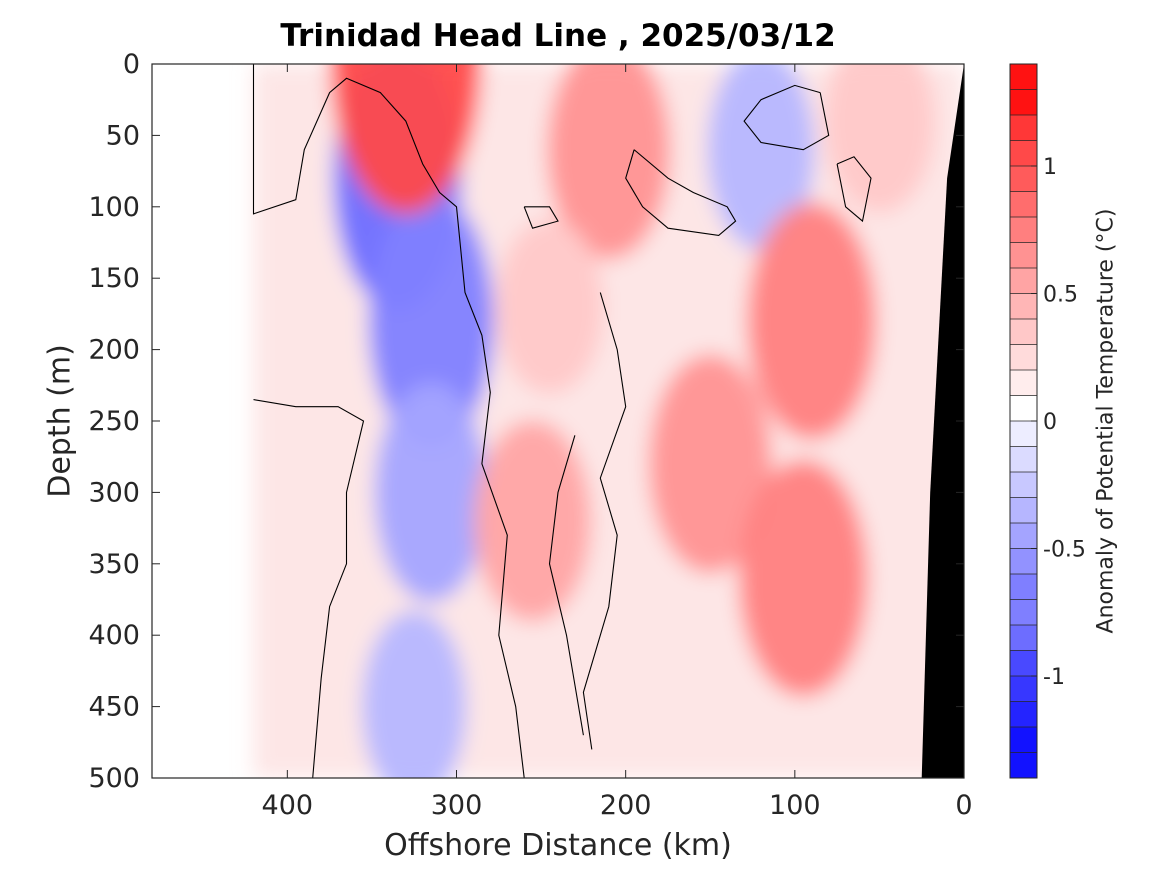  I want to click on colorbar-tick-label-2: 0, so click(1050, 422).